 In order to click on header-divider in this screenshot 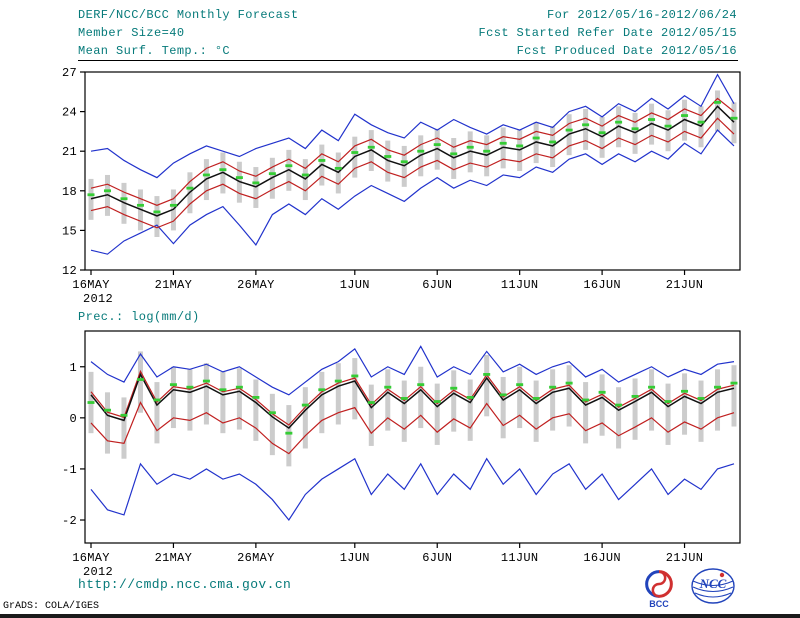, I will do `click(408, 60)`.